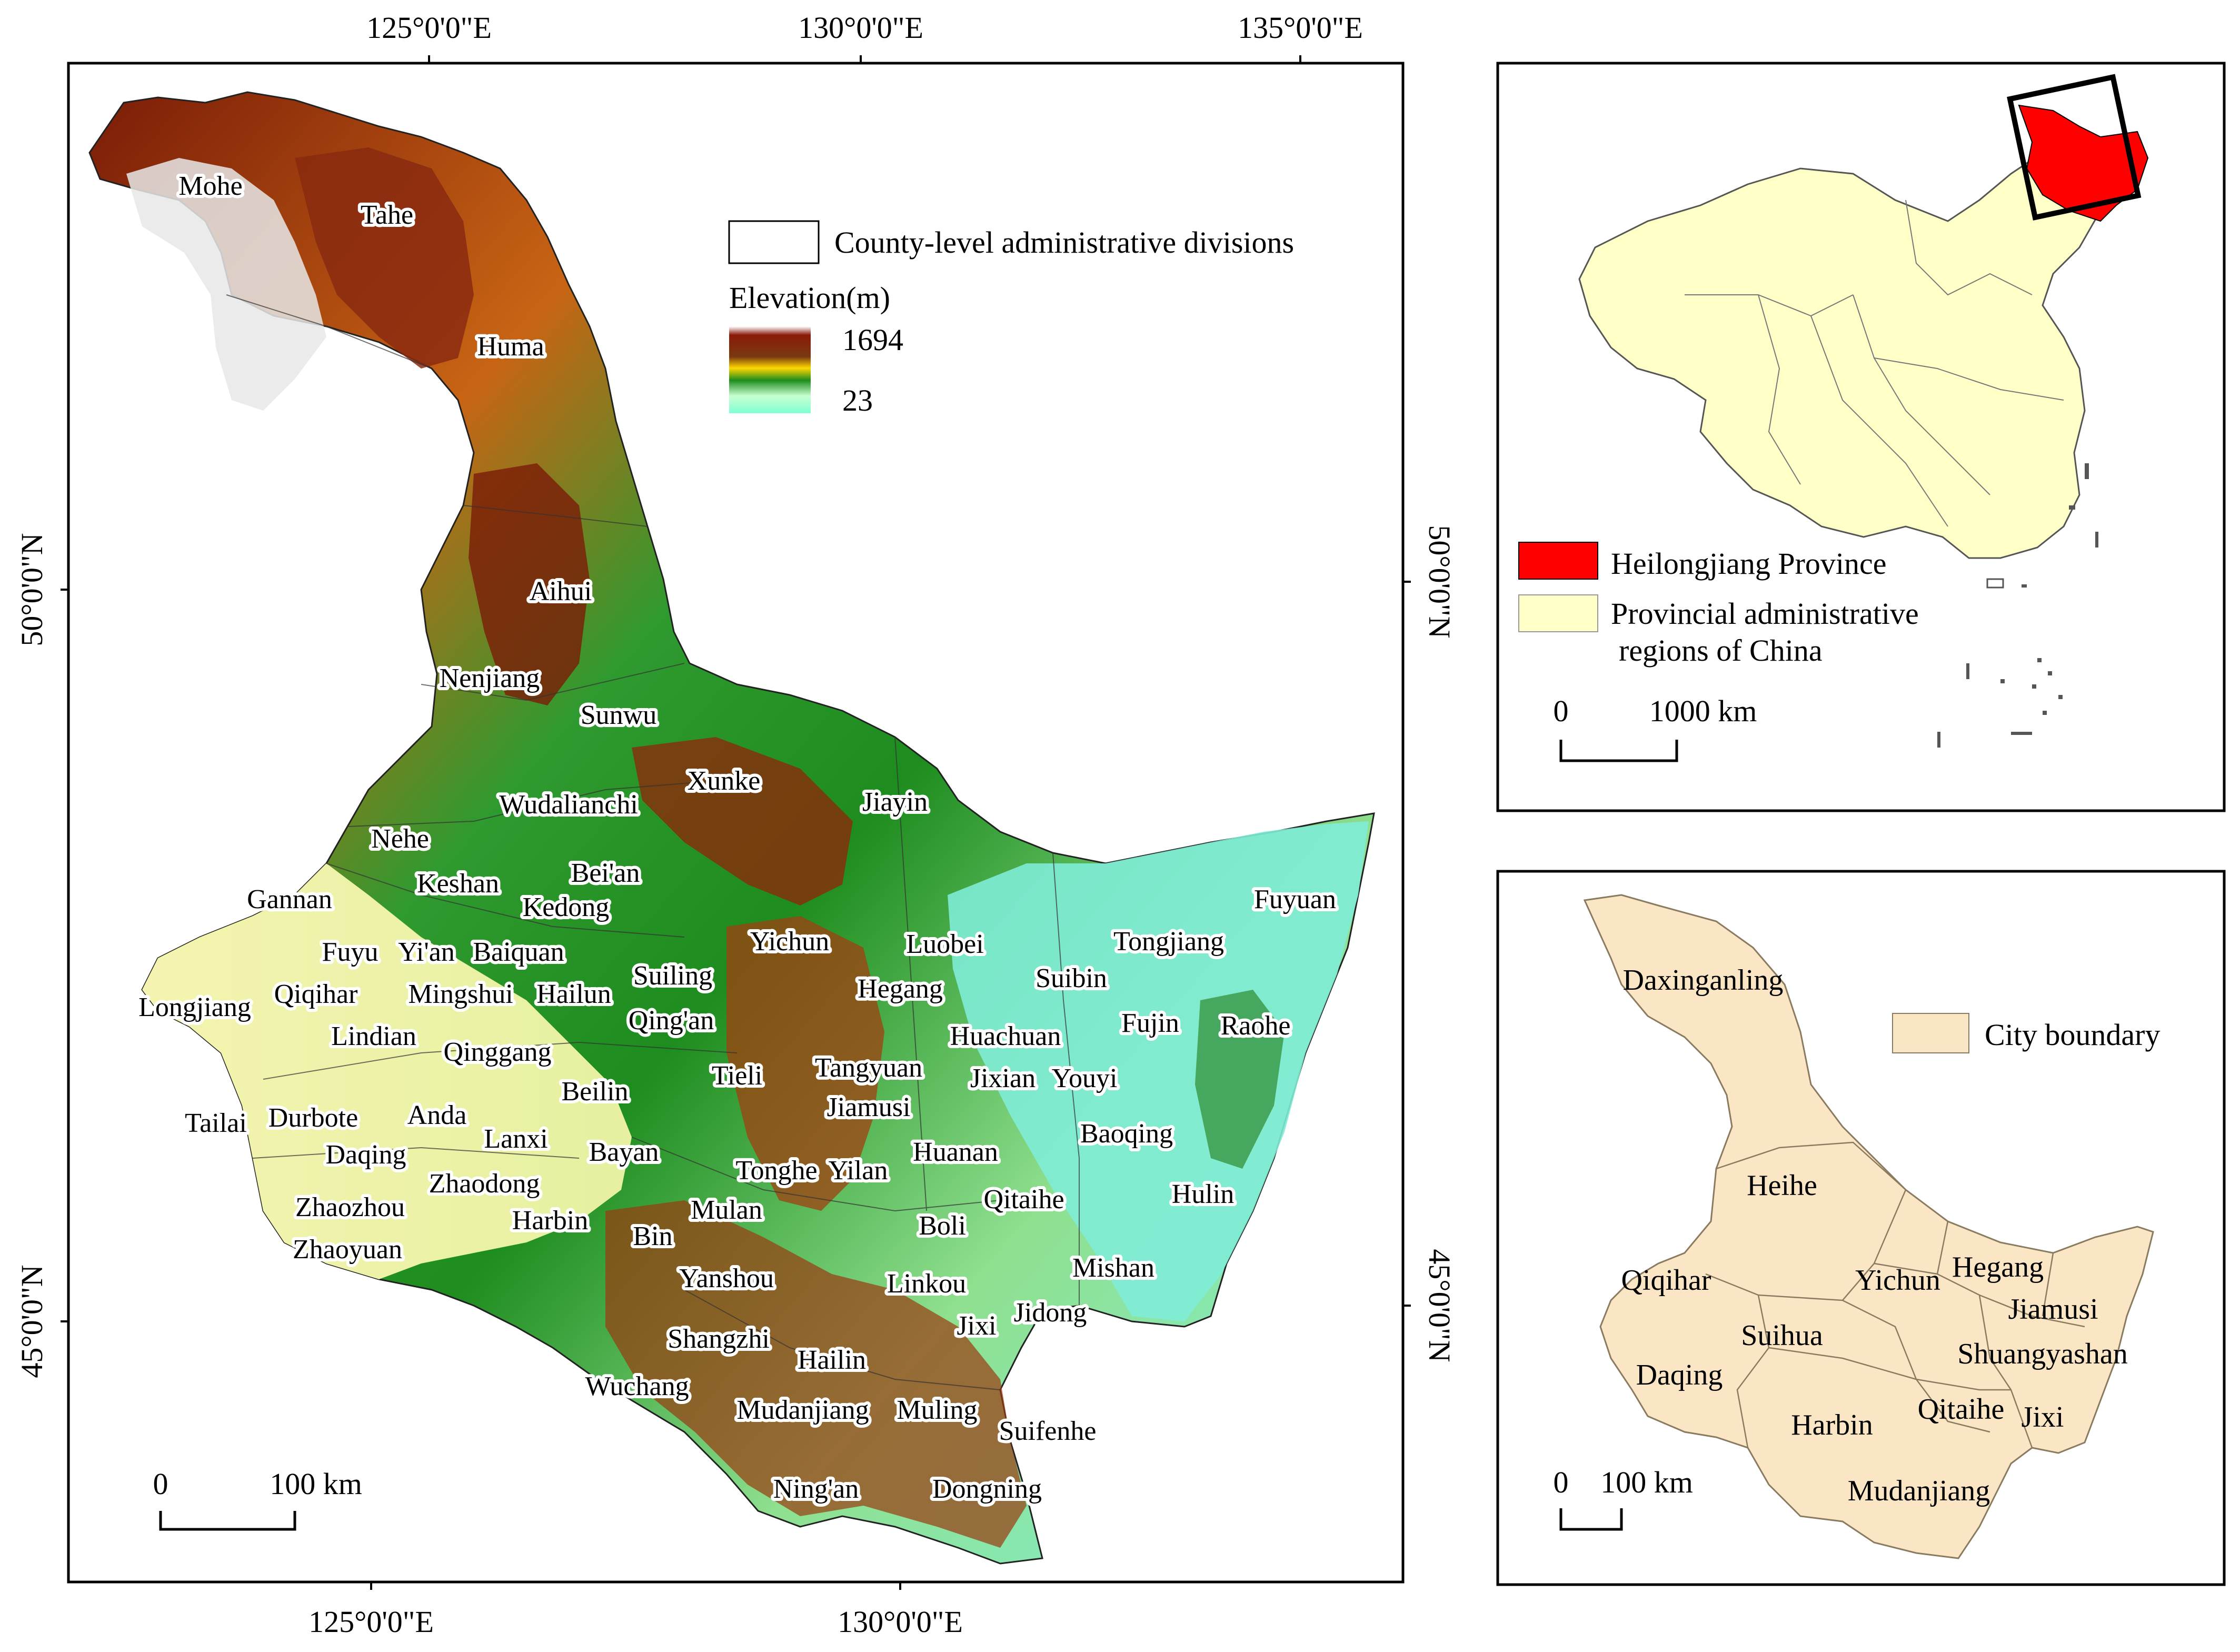 This screenshot has width=2240, height=1652. I want to click on south-china-sea-islands, so click(2017, 605).